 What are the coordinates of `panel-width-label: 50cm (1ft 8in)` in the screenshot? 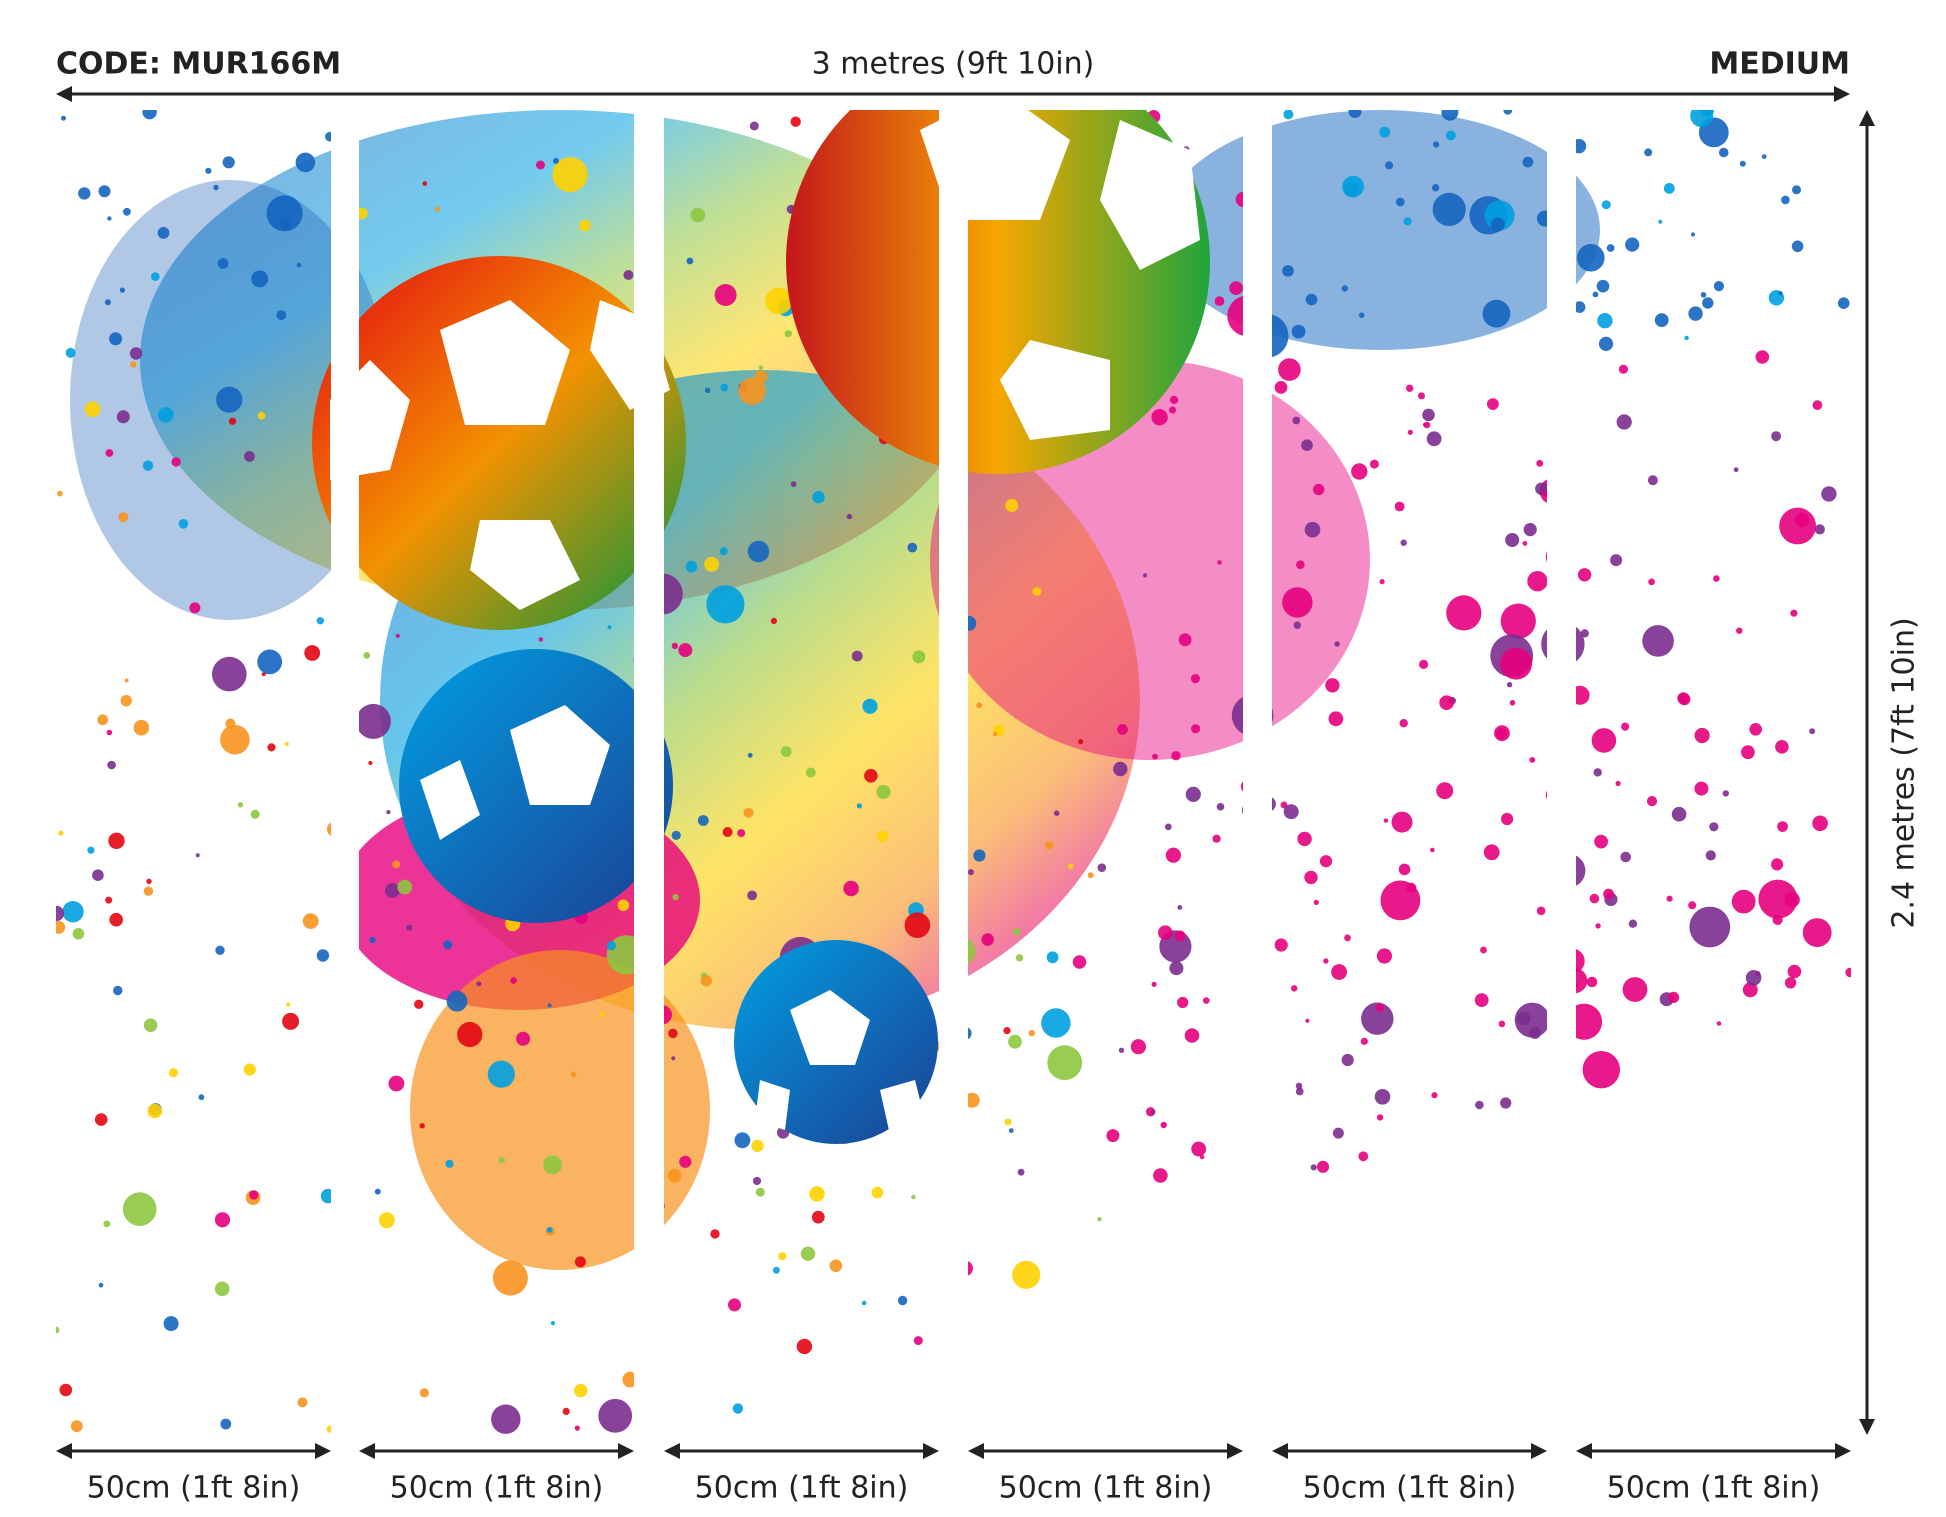 It's located at (1410, 1488).